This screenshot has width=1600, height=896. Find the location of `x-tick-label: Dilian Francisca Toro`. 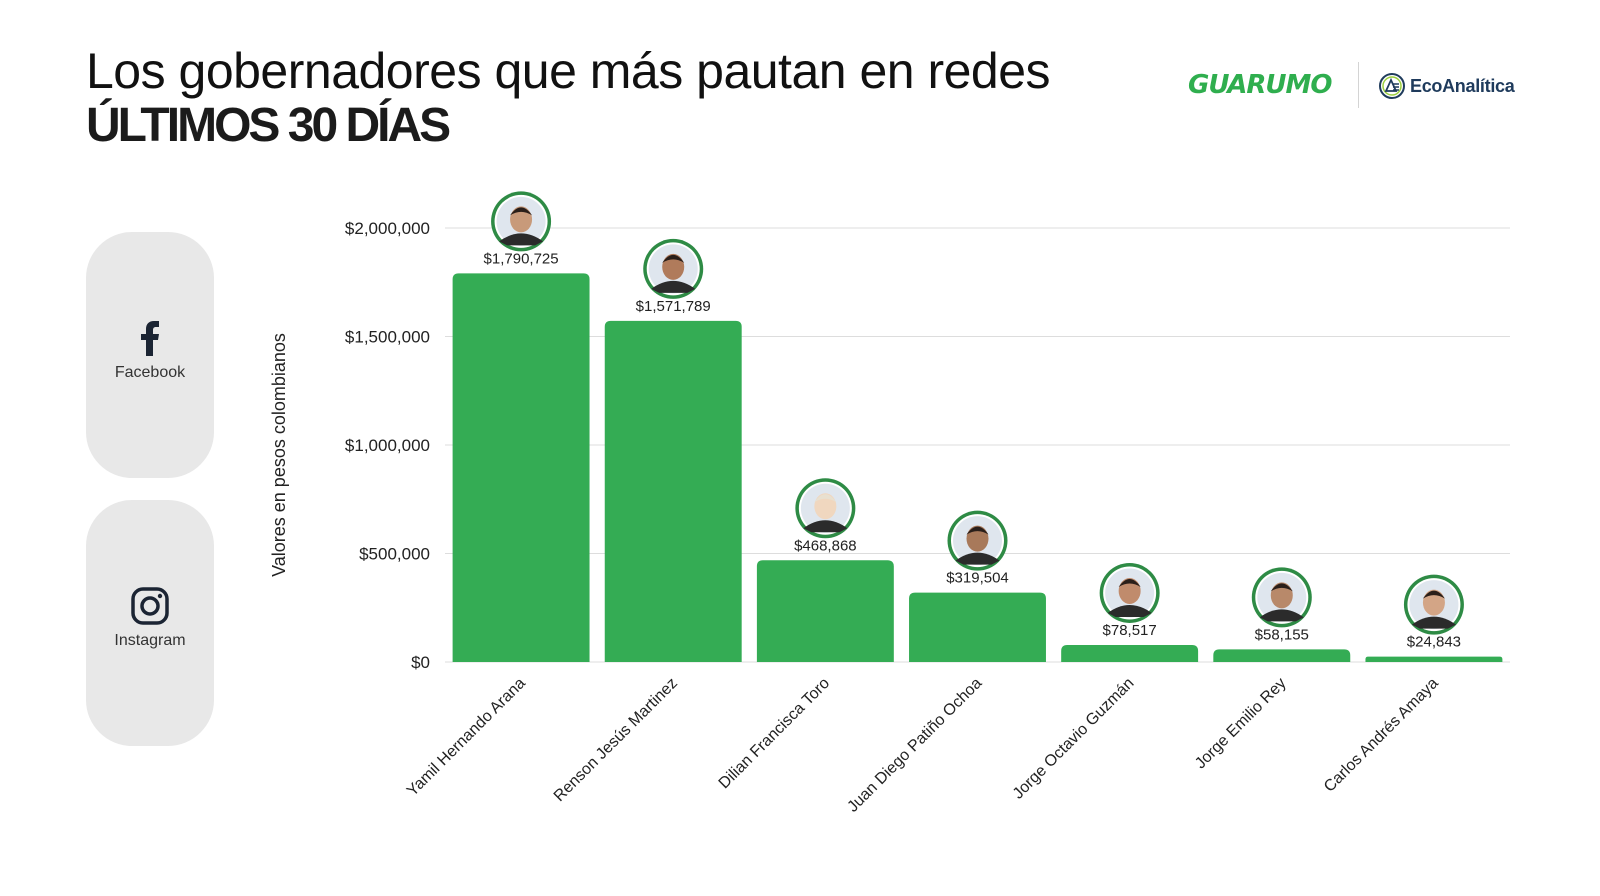

x-tick-label: Dilian Francisca Toro is located at coordinates (775, 734).